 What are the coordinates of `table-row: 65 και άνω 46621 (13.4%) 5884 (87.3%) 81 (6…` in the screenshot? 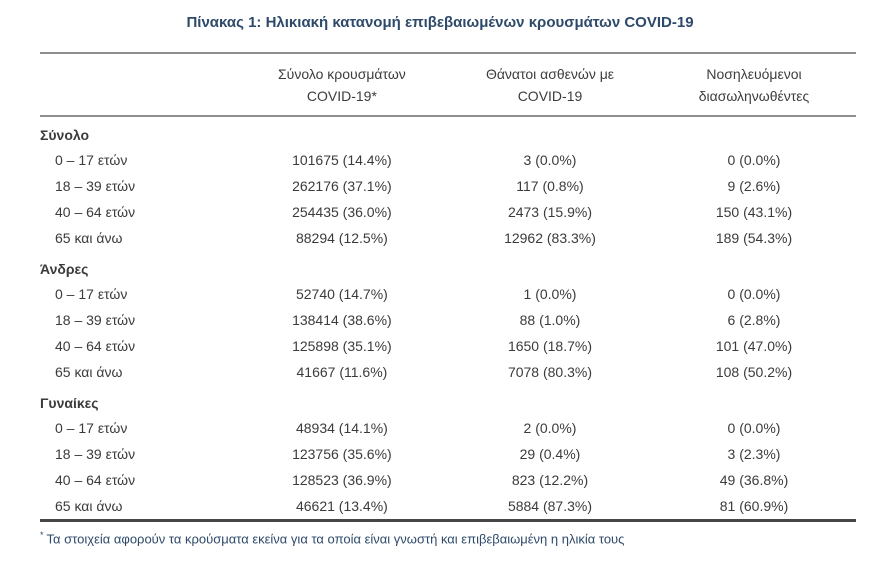 It's located at (448, 507).